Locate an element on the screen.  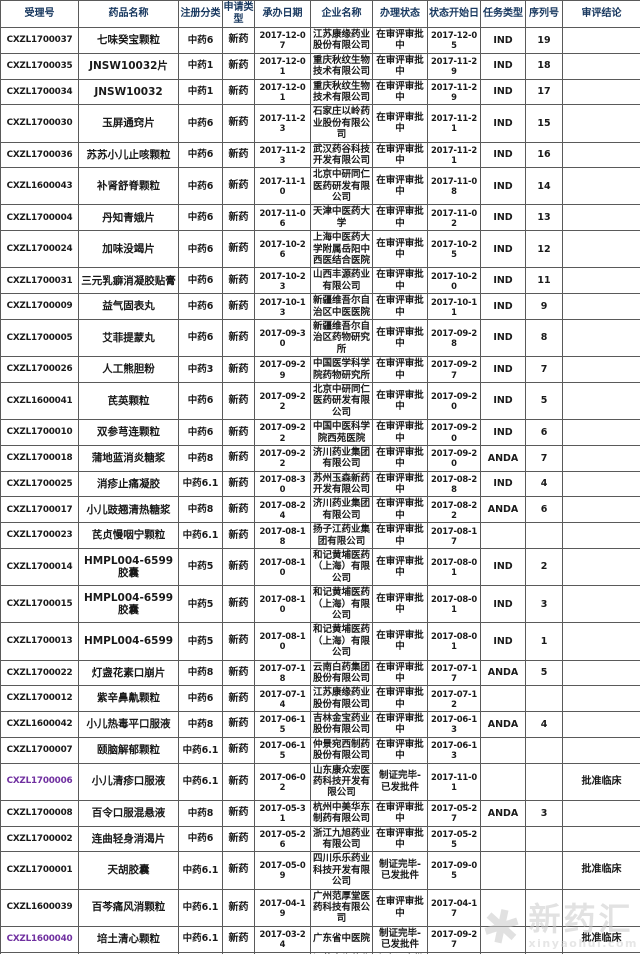
undertake-date-cell: 2017-05-09 is located at coordinates (282, 870).